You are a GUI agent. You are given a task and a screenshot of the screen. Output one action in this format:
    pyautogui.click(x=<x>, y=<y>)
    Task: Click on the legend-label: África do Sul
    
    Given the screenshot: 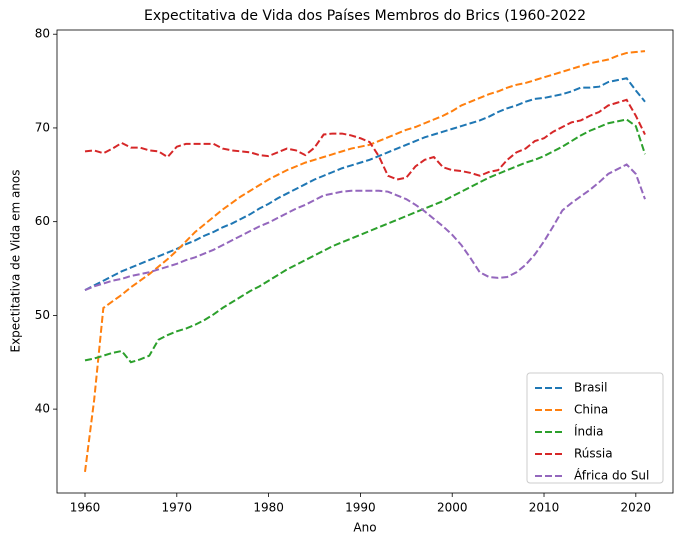 What is the action you would take?
    pyautogui.click(x=611, y=475)
    